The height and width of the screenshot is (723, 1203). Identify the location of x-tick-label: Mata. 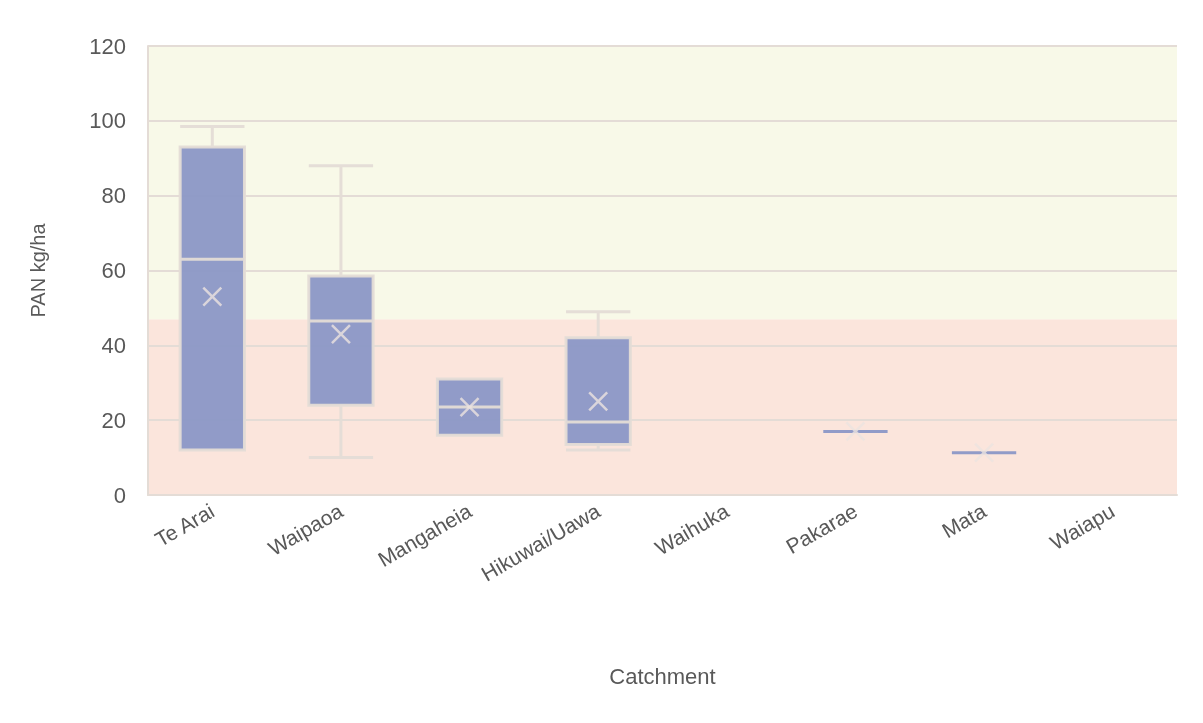
(964, 520).